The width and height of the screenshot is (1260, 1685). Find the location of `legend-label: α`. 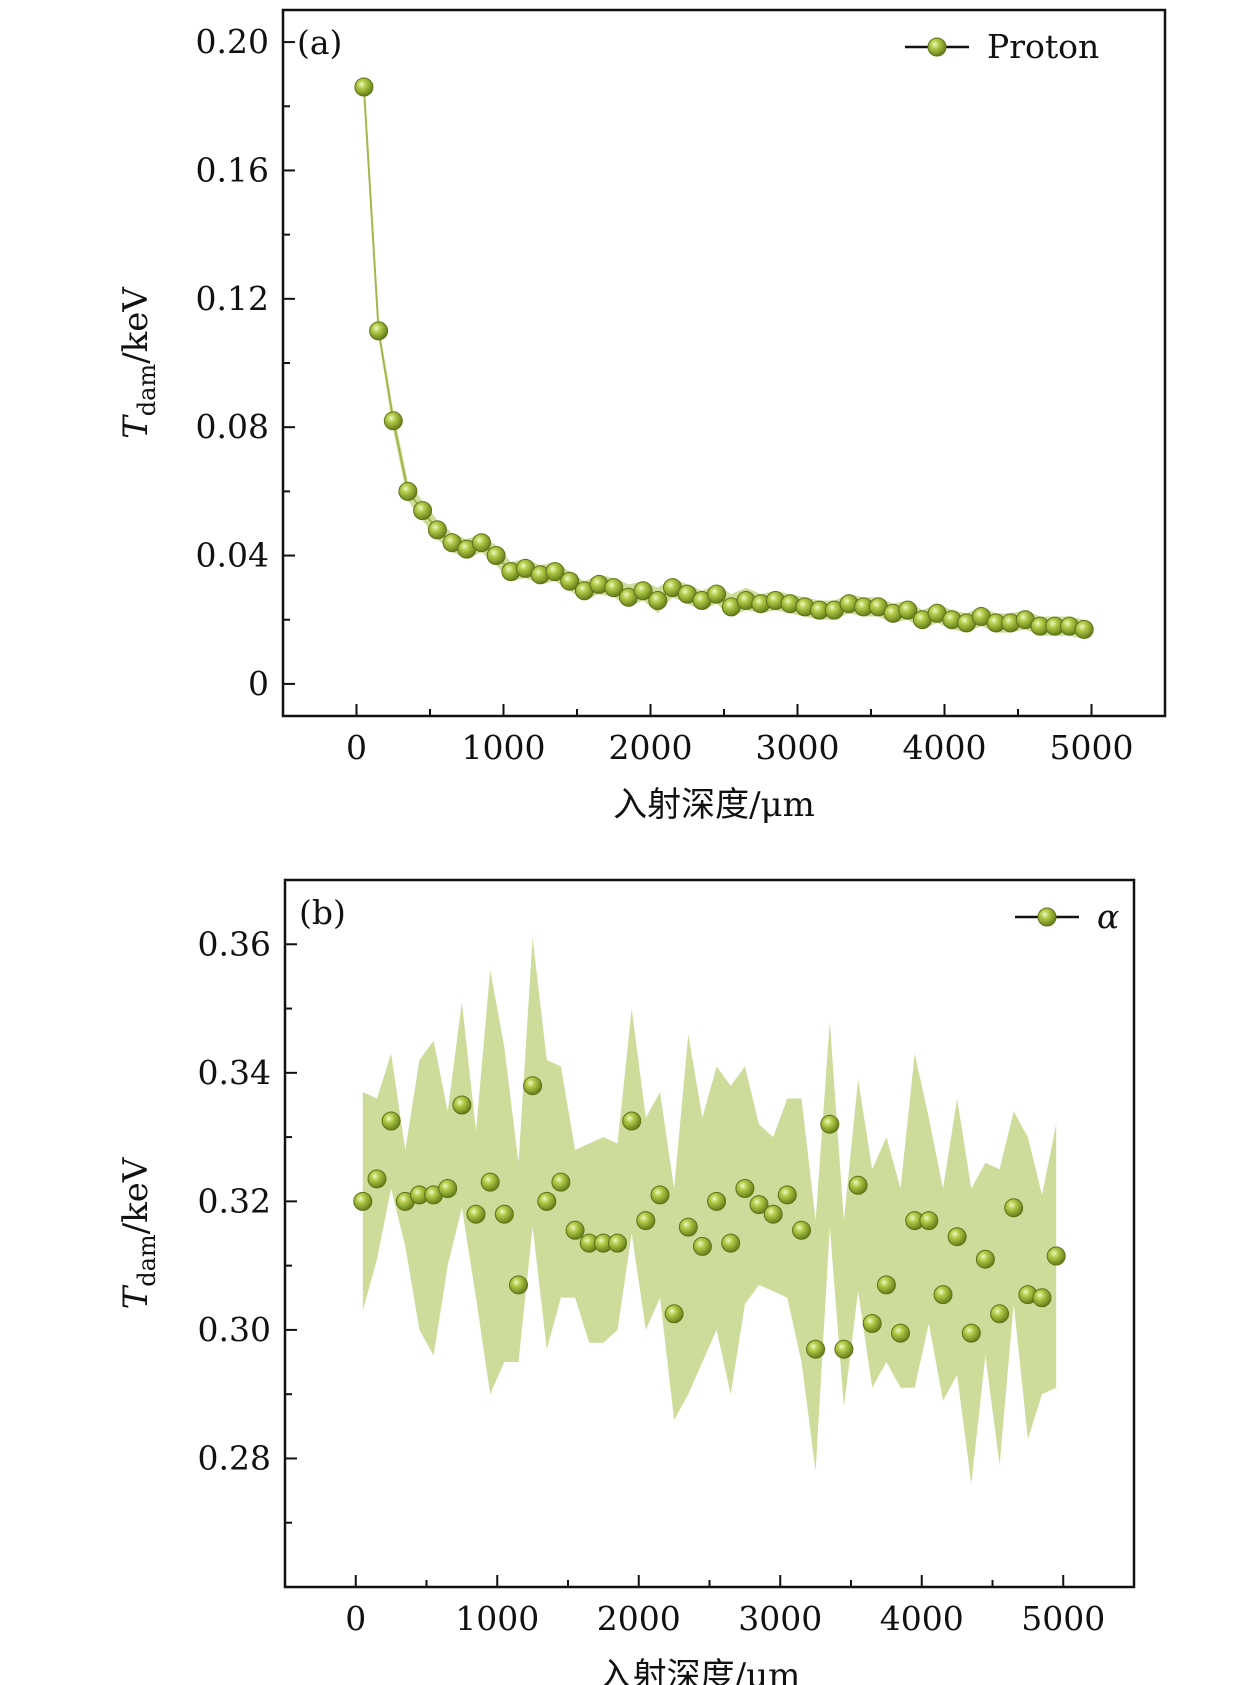

legend-label: α is located at coordinates (1108, 916).